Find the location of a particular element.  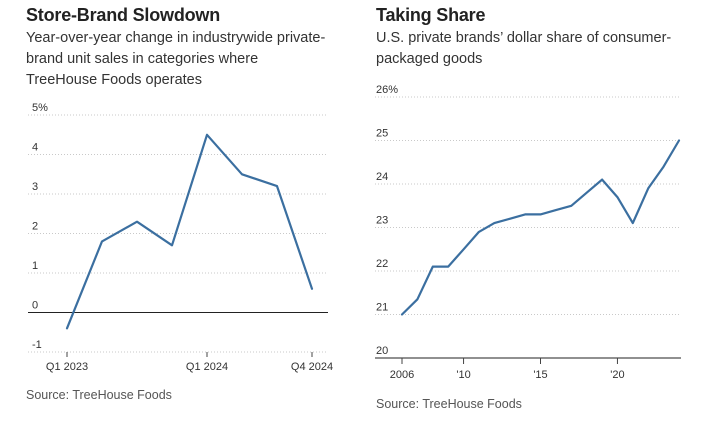

chart-title: Taking Share is located at coordinates (431, 15).